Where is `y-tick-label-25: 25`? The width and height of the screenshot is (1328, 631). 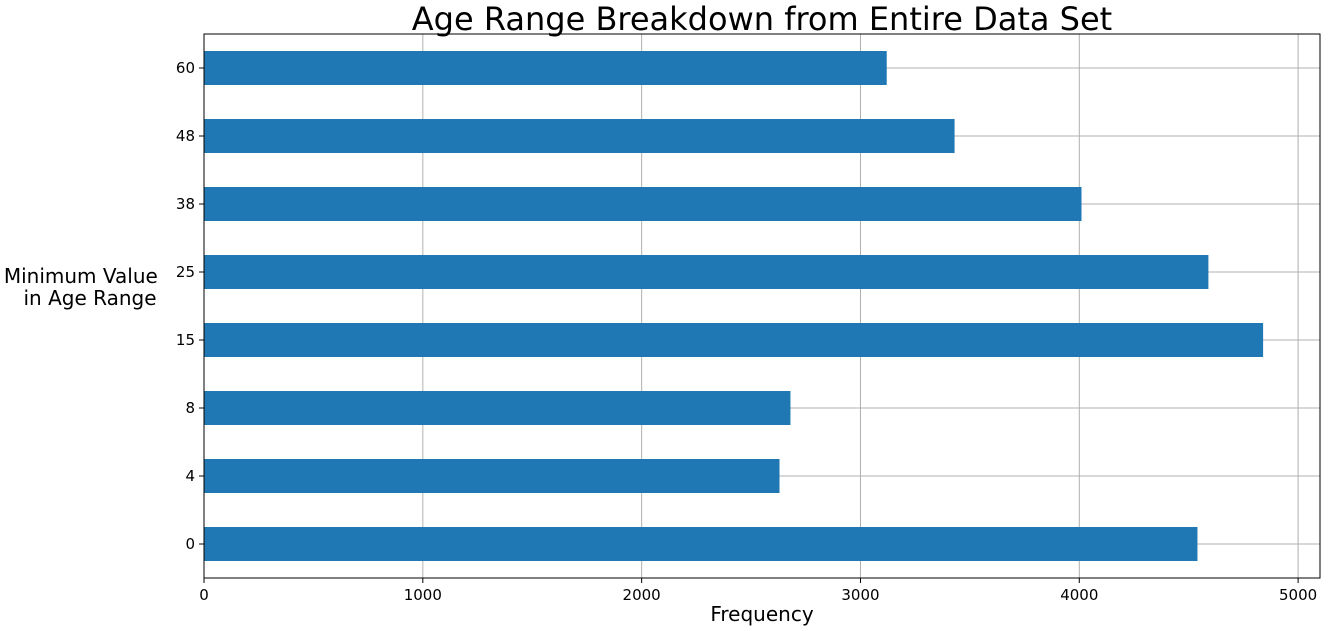 y-tick-label-25: 25 is located at coordinates (185, 272).